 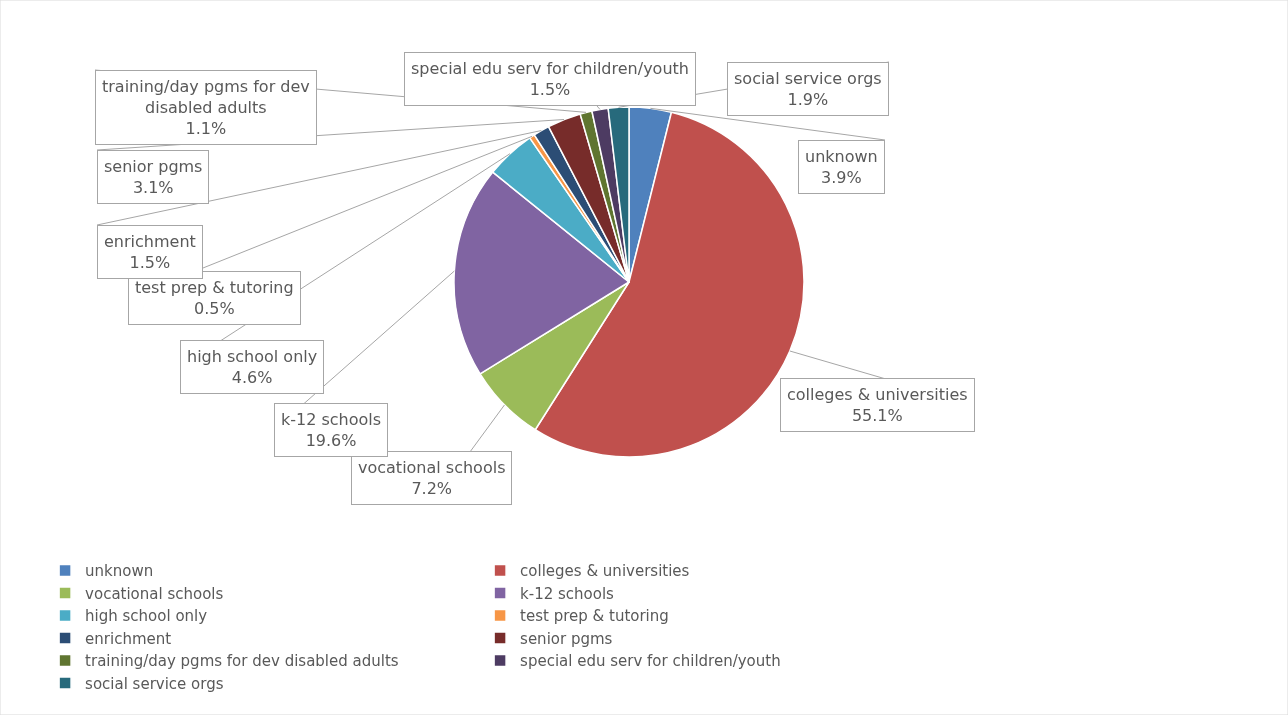 I want to click on data-label: 19.6%, so click(x=331, y=440).